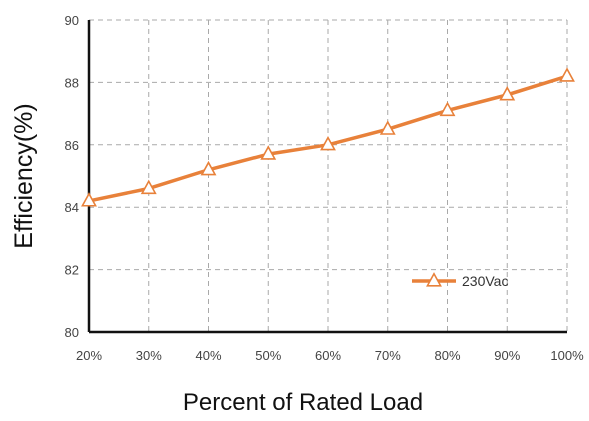 This screenshot has height=421, width=589. I want to click on x-tick-label: 20%, so click(89, 355).